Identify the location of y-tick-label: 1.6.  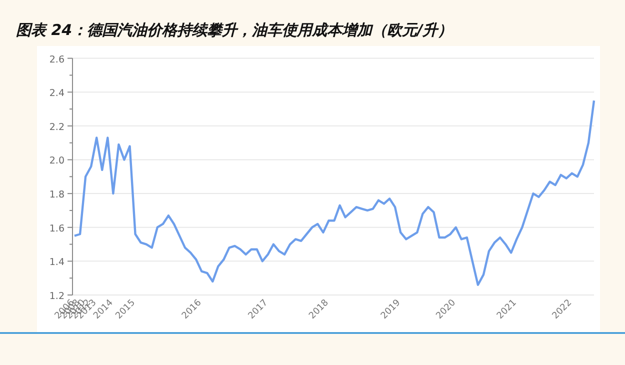
(56, 228).